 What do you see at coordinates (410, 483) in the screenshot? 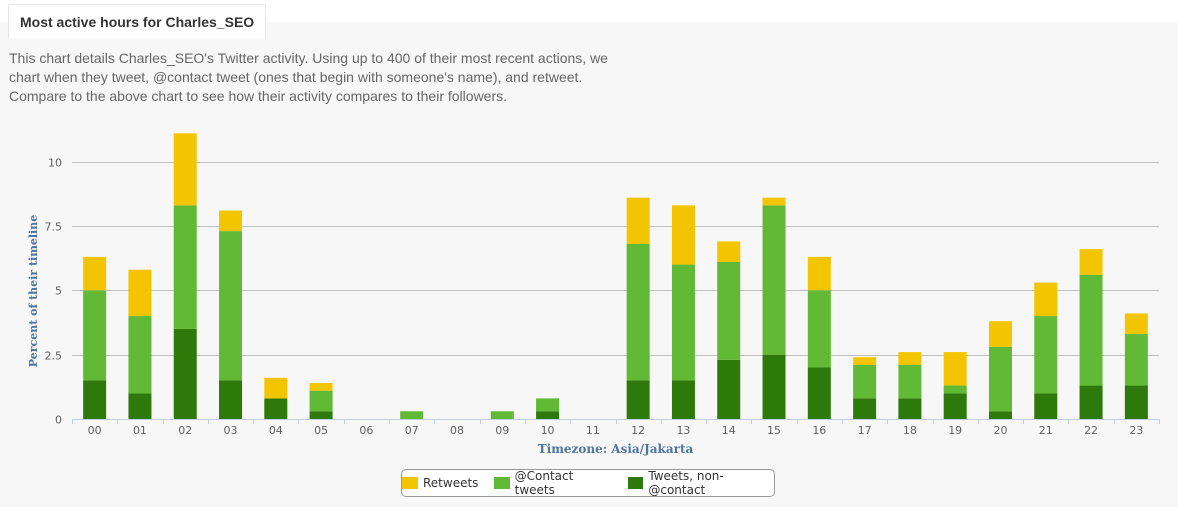
I see `legend-swatch-retweets` at bounding box center [410, 483].